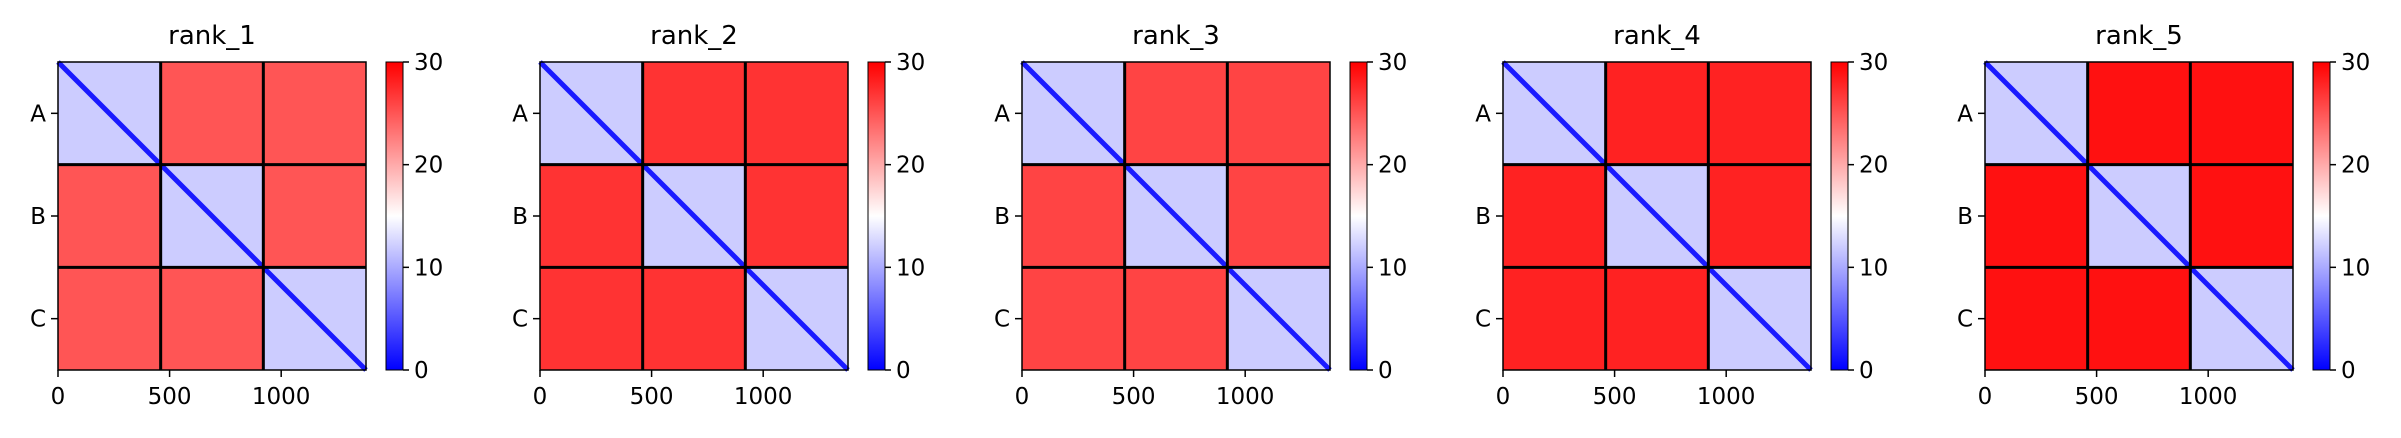 This screenshot has height=438, width=2401. What do you see at coordinates (212, 36) in the screenshot?
I see `panel-title: rank_1` at bounding box center [212, 36].